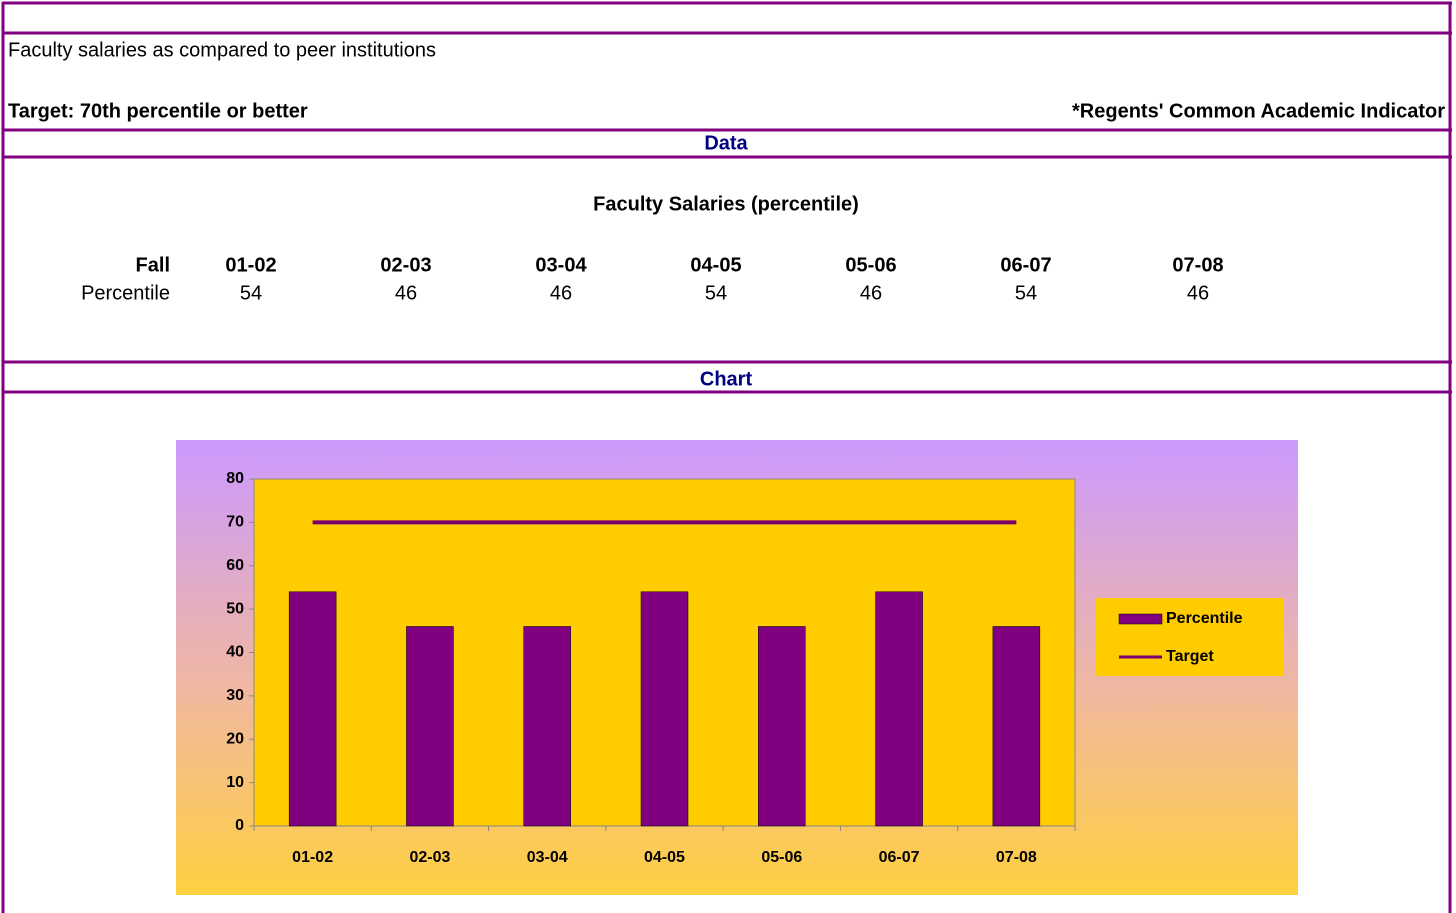  What do you see at coordinates (235, 738) in the screenshot?
I see `y-tick-label: 20` at bounding box center [235, 738].